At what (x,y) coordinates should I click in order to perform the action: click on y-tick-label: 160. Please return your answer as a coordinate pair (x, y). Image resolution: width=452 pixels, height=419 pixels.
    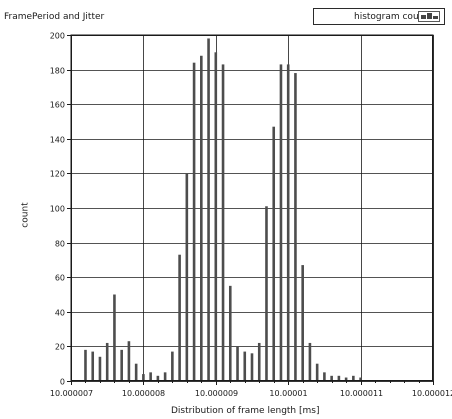
    Looking at the image, I should click on (57, 105).